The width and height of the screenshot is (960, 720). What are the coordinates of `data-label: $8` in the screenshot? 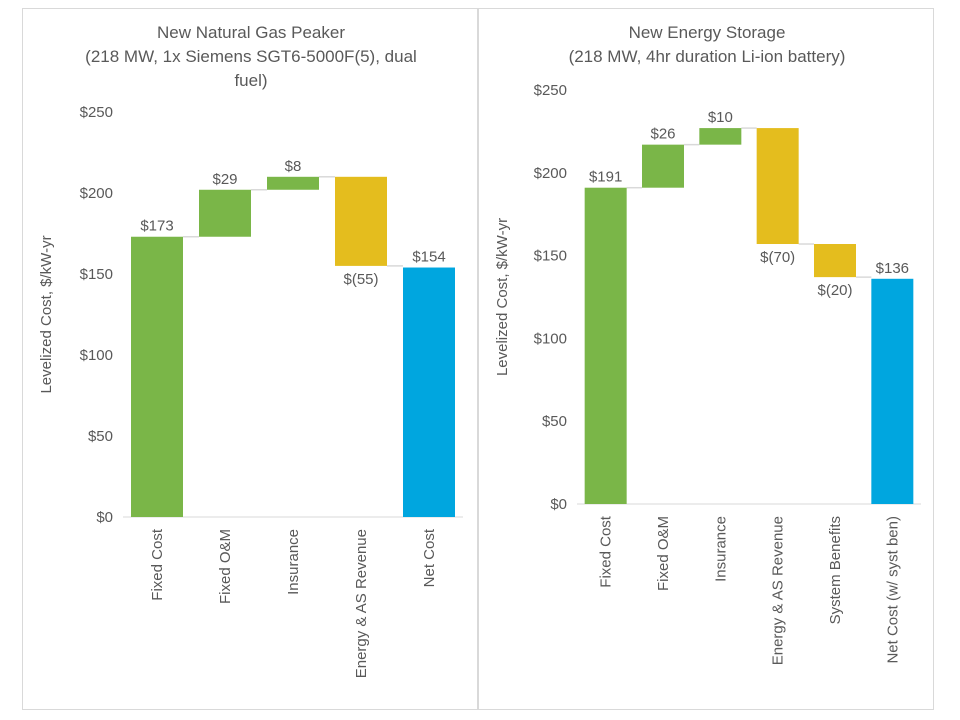 It's located at (293, 166).